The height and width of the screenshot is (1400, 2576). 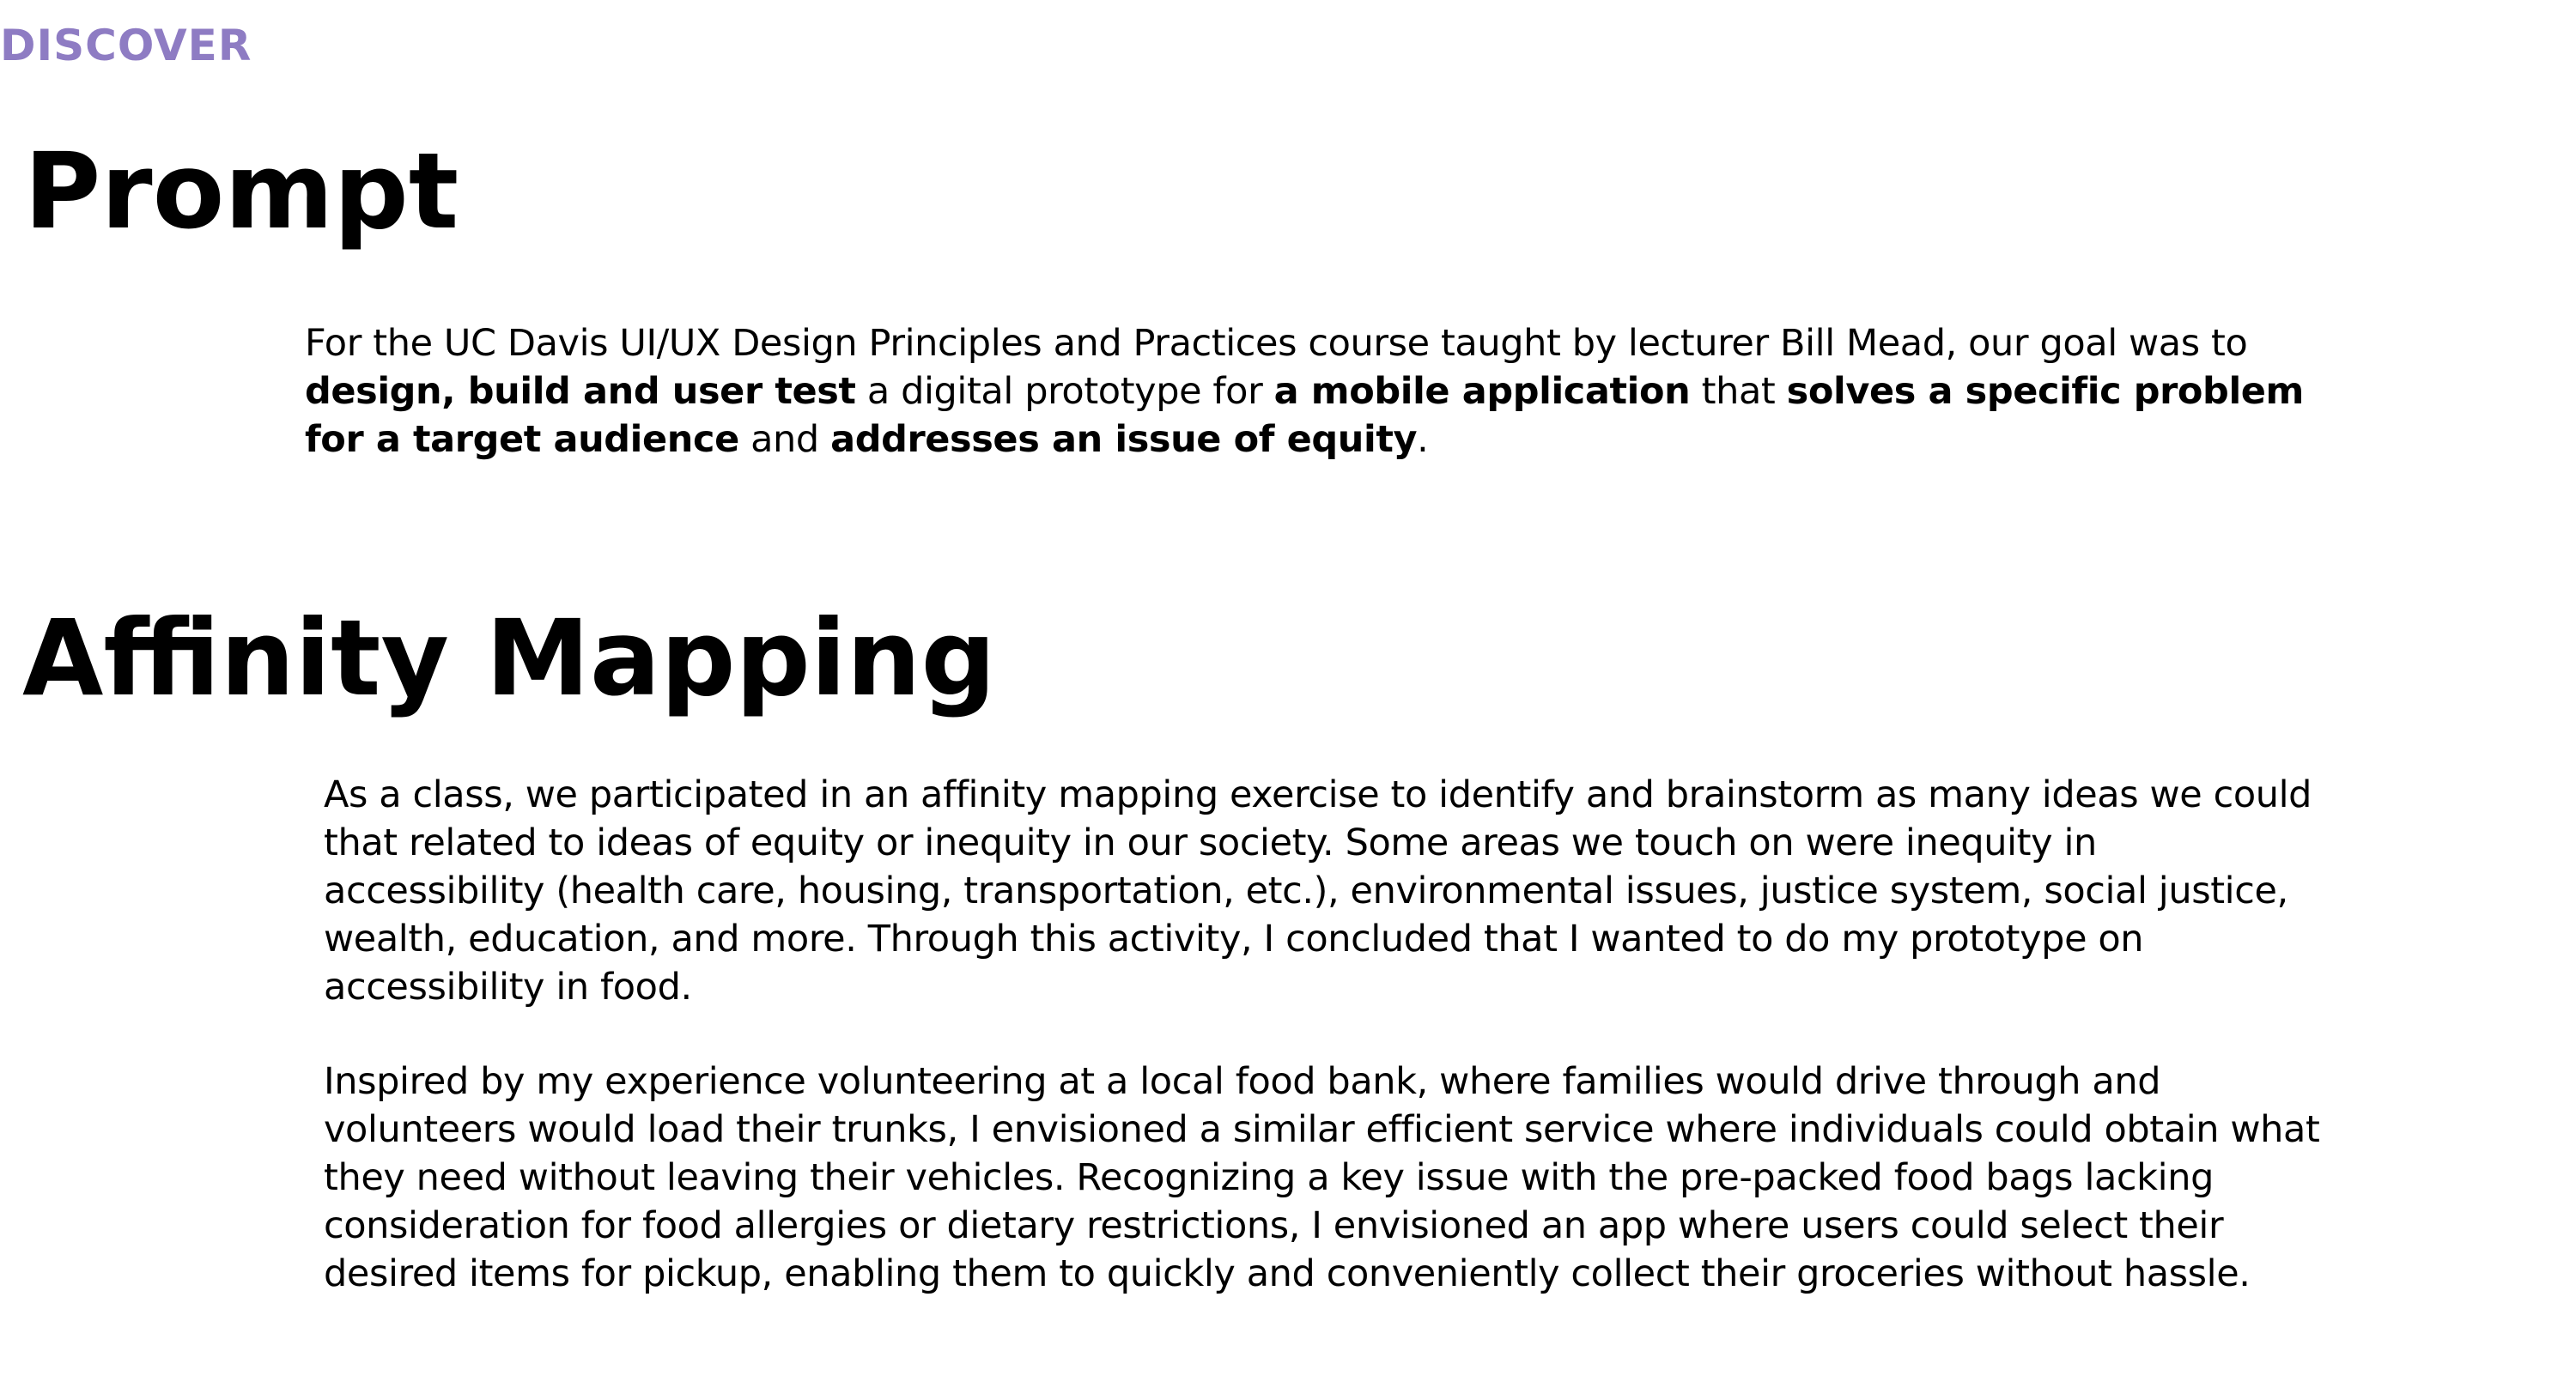 What do you see at coordinates (1482, 392) in the screenshot?
I see `prompt-bold-segment: a mobile application` at bounding box center [1482, 392].